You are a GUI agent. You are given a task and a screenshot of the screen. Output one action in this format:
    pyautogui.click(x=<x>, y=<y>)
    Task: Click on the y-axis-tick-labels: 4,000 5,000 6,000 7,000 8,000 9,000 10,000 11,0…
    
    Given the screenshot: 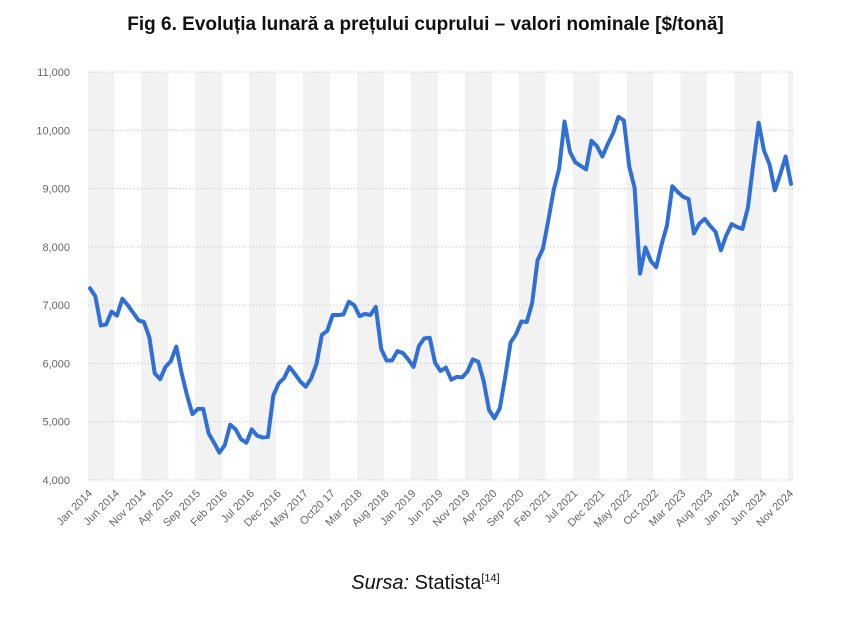 What is the action you would take?
    pyautogui.click(x=53, y=277)
    